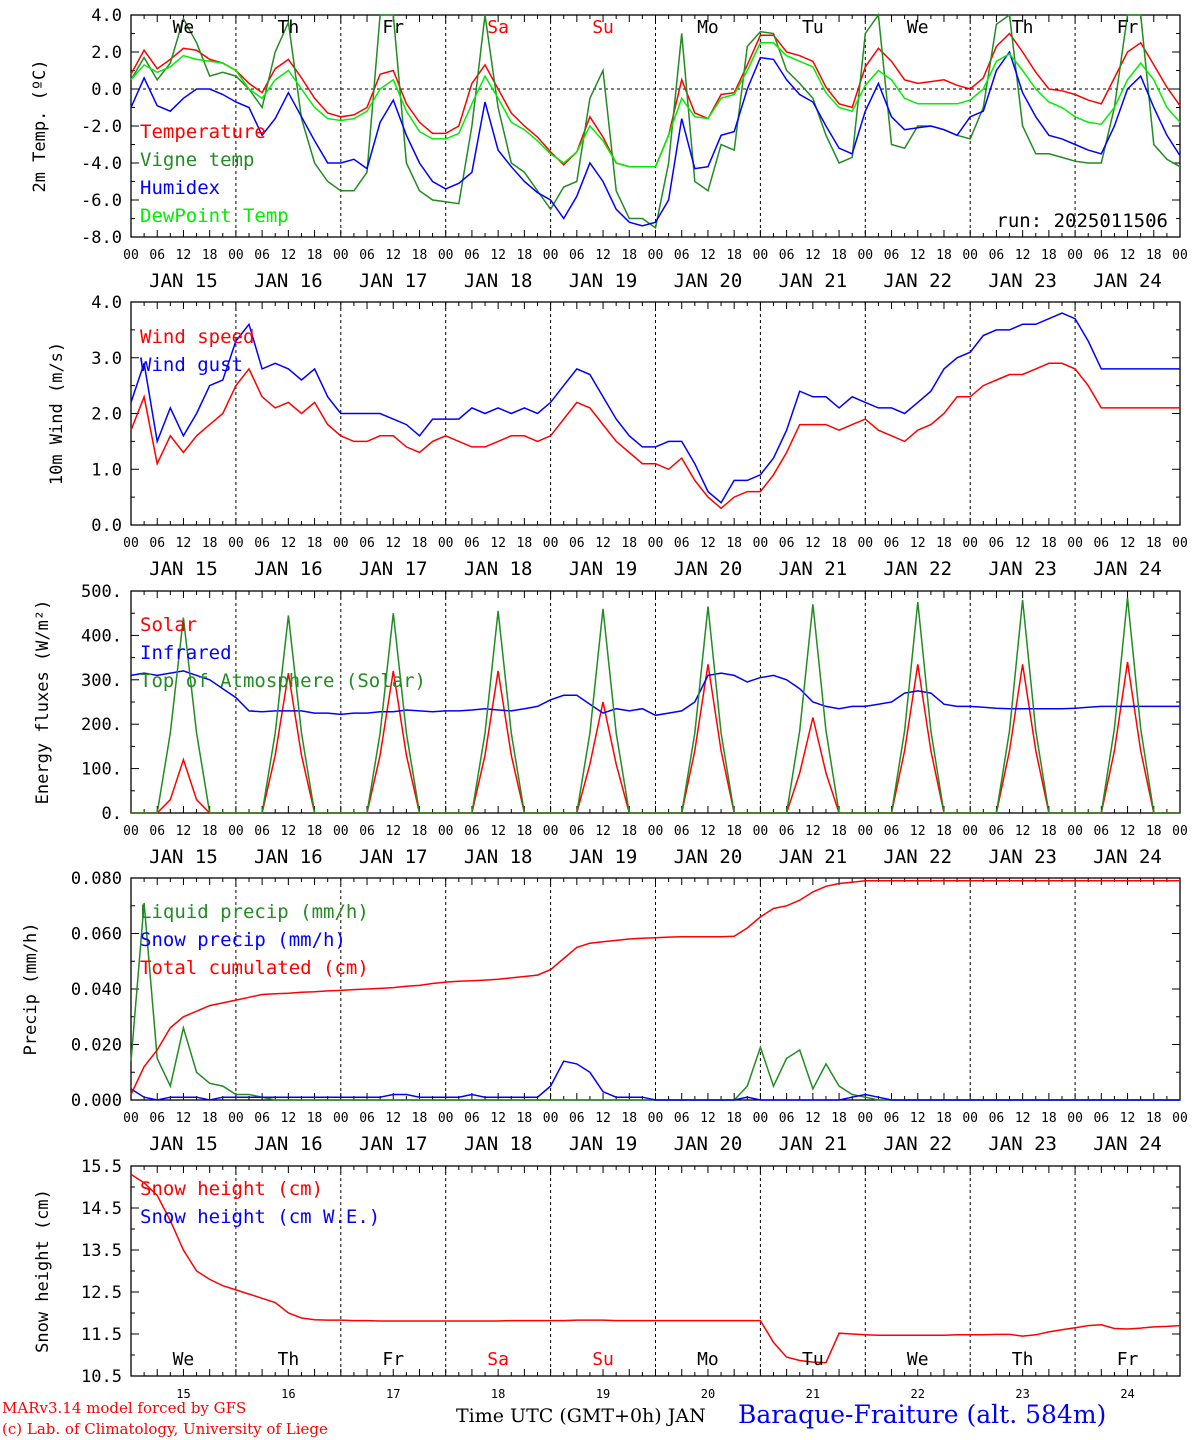 This screenshot has width=1194, height=1440. What do you see at coordinates (708, 569) in the screenshot?
I see `date-label: JAN 20` at bounding box center [708, 569].